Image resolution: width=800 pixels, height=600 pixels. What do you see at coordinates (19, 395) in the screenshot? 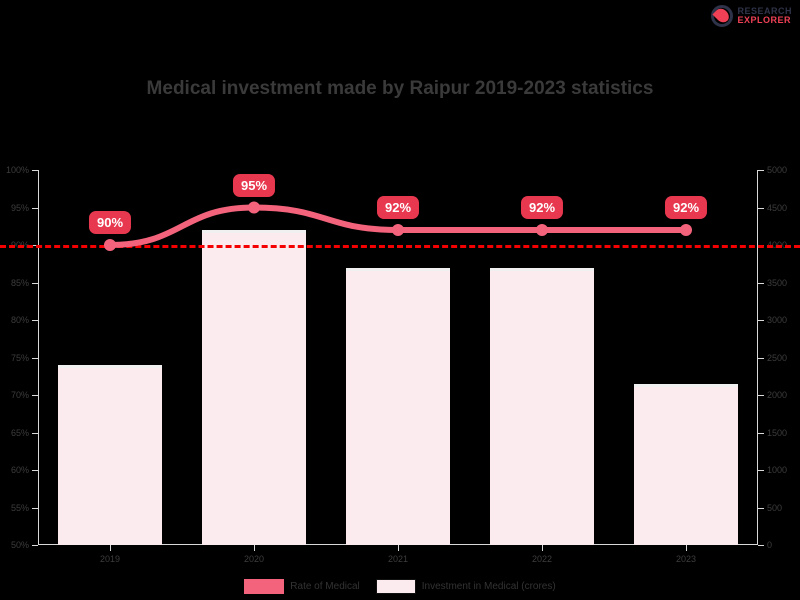
I see `y-axis-left-label: 70%` at bounding box center [19, 395].